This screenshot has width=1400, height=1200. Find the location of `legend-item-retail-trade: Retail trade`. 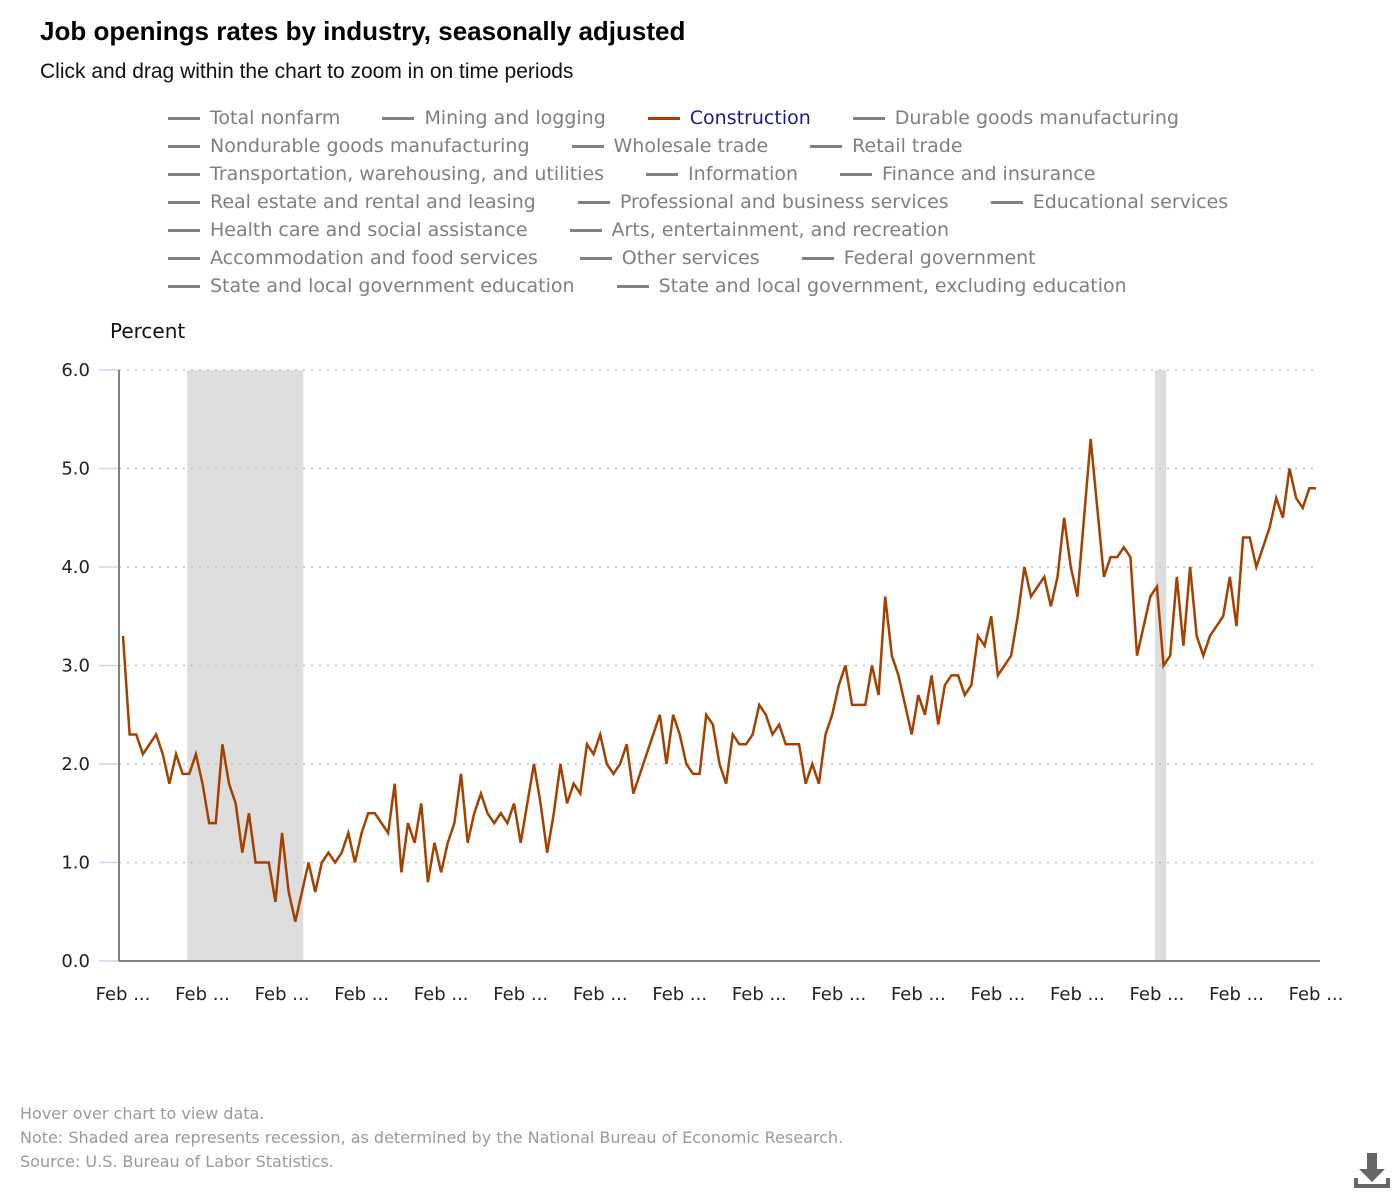

legend-item-retail-trade: Retail trade is located at coordinates (886, 146).